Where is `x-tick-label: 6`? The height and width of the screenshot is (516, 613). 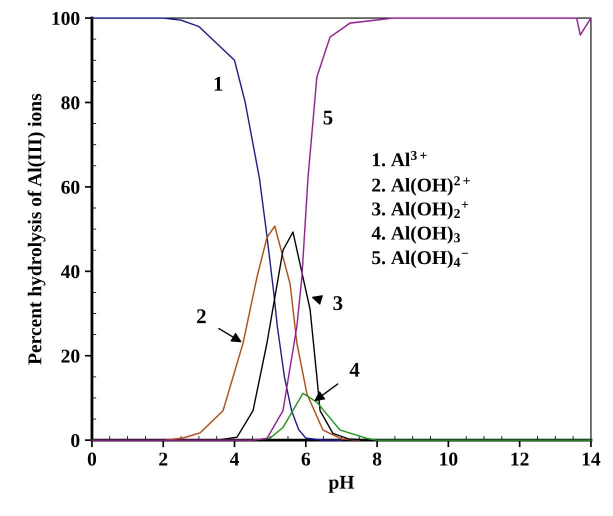
x-tick-label: 6 is located at coordinates (306, 459).